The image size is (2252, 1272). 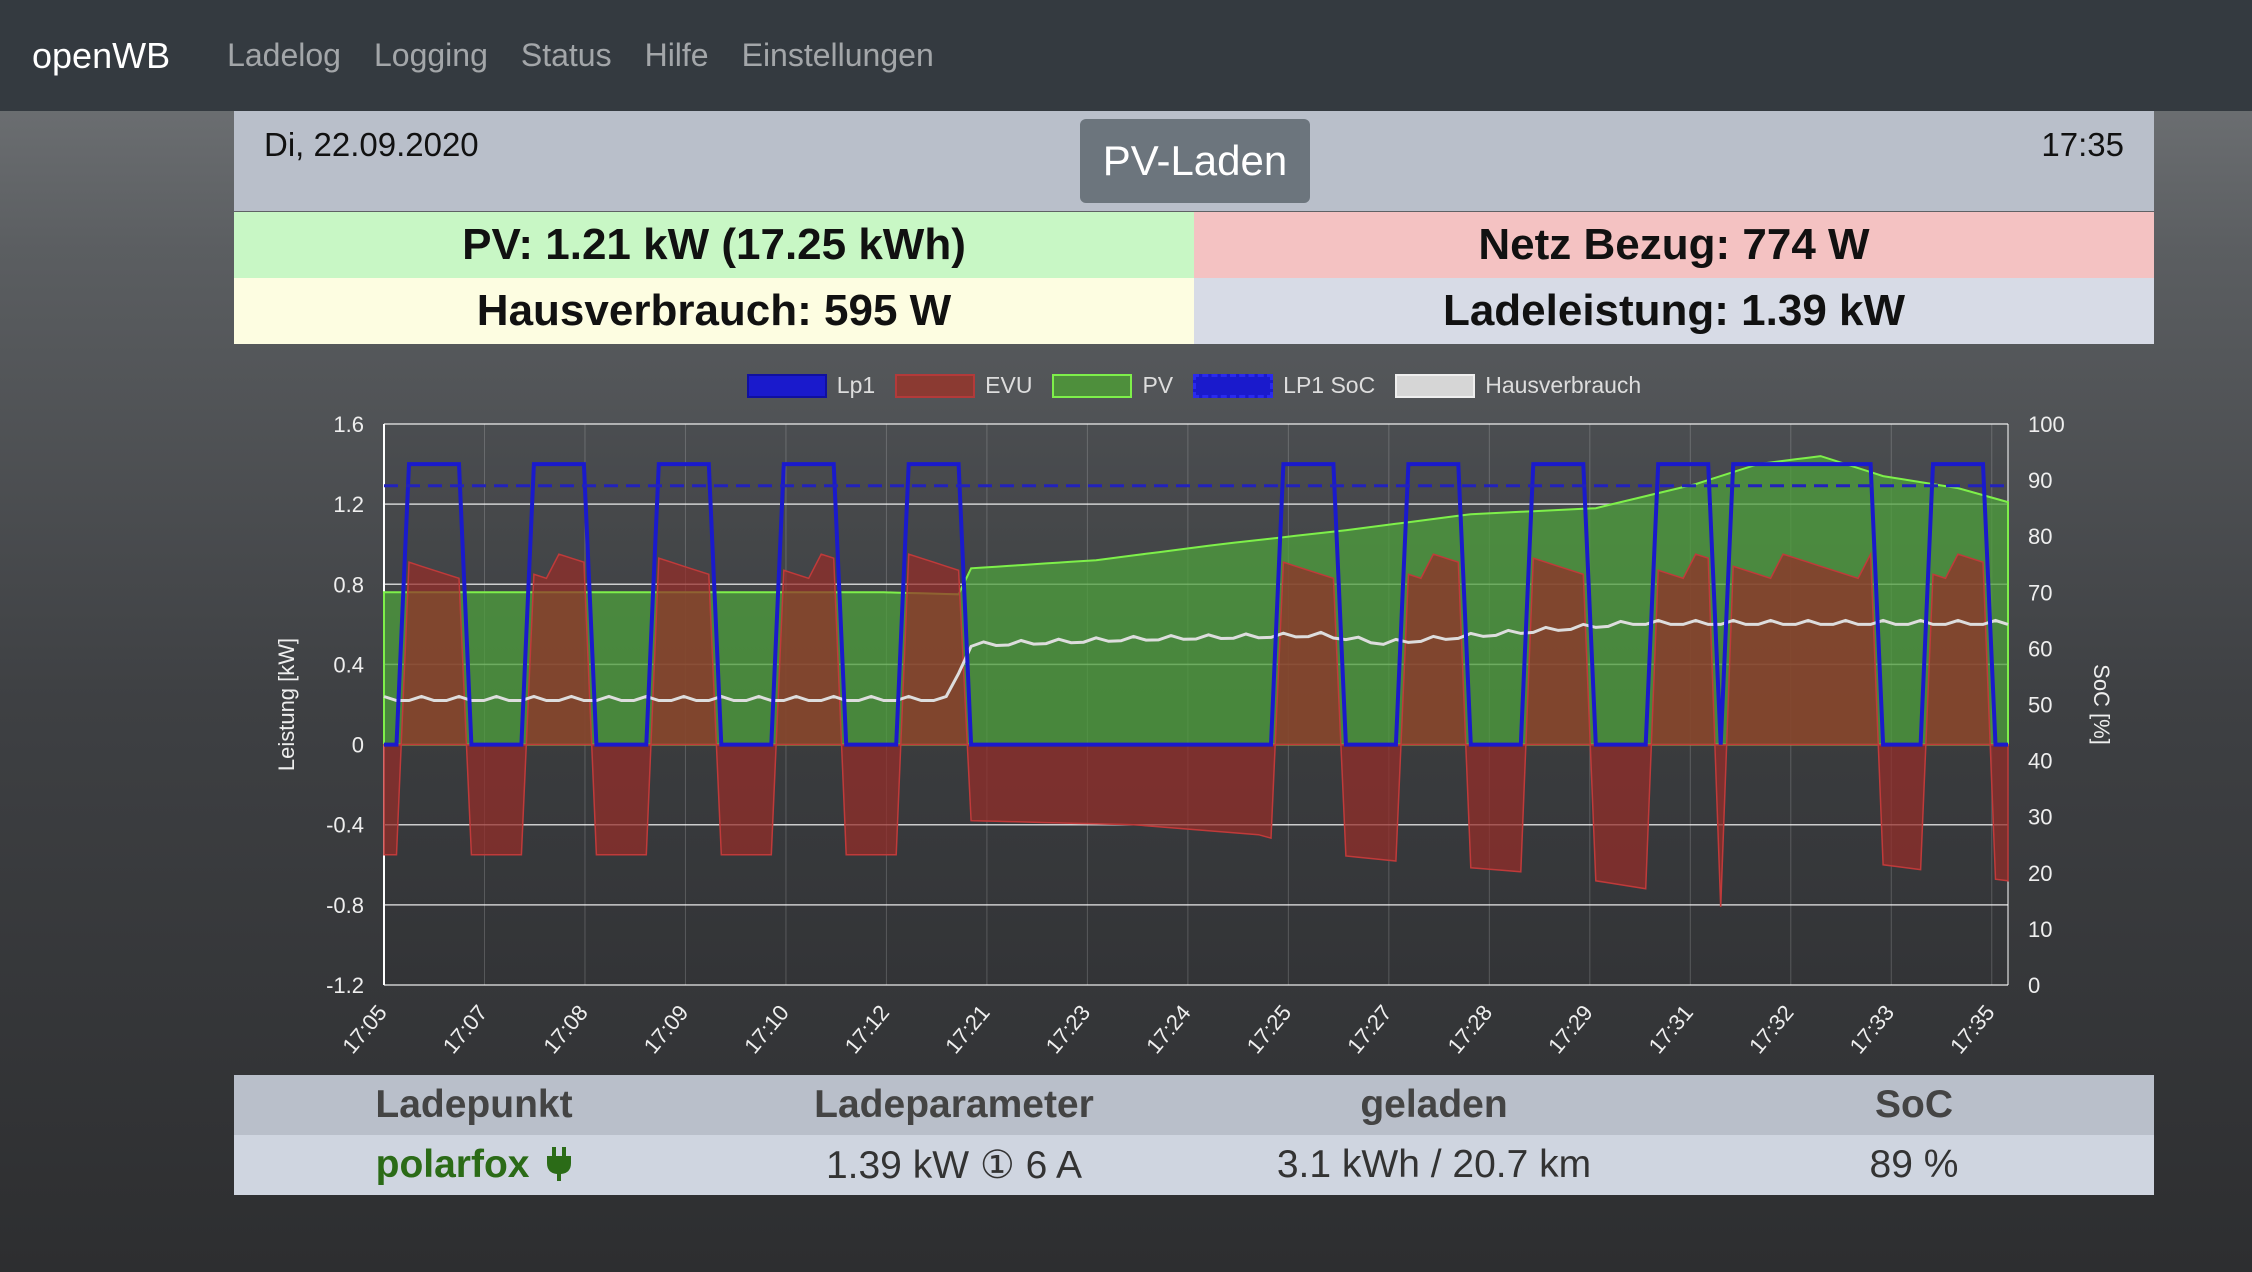 What do you see at coordinates (1914, 1164) in the screenshot?
I see `soc-cell: 89 %` at bounding box center [1914, 1164].